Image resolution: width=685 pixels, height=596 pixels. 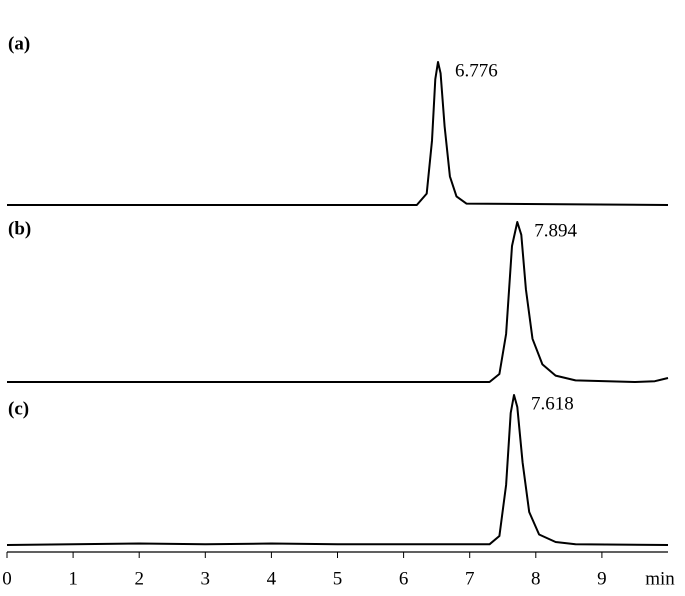 What do you see at coordinates (552, 403) in the screenshot?
I see `peak-annotation: 7.618` at bounding box center [552, 403].